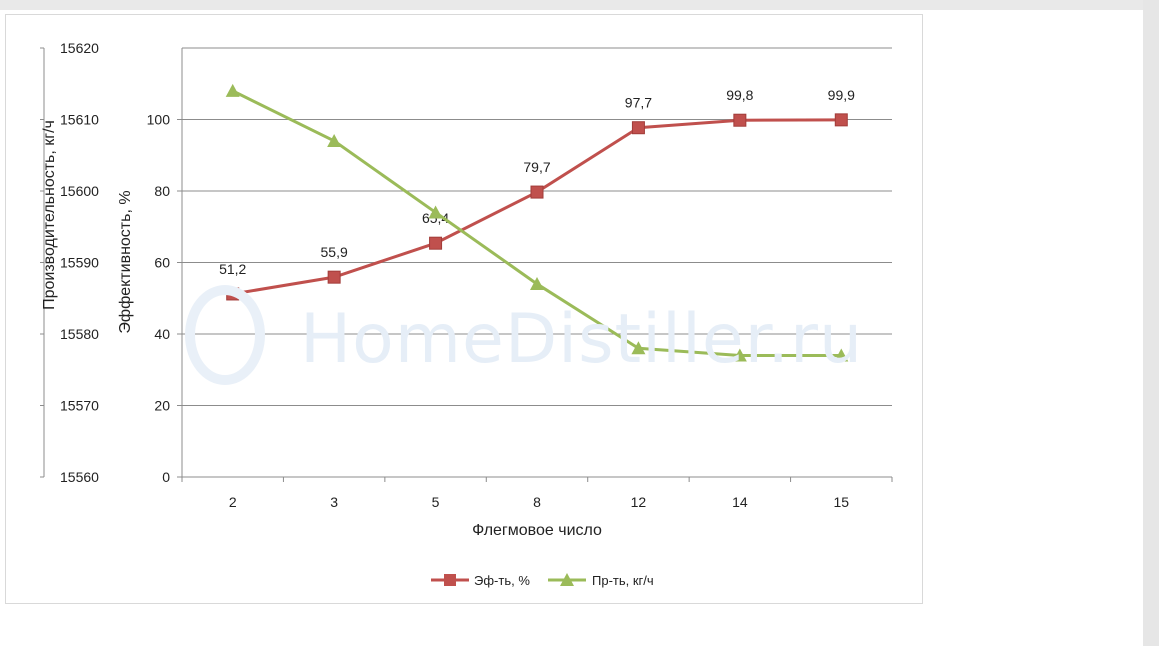  Describe the element at coordinates (537, 502) in the screenshot. I see `x-tick-label: 8` at that location.